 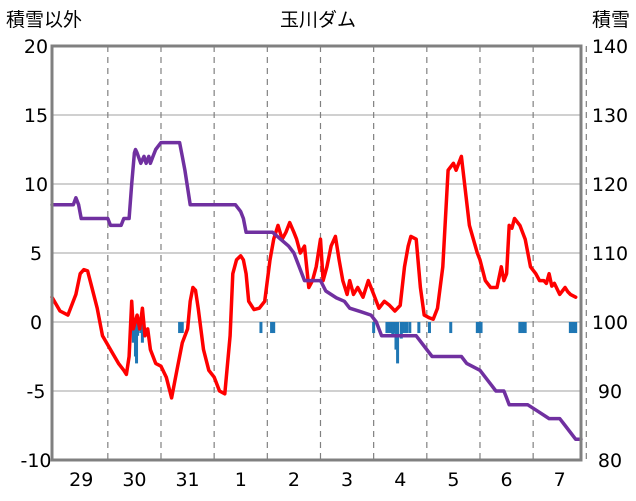 I want to click on x-tick-label: 3, so click(x=347, y=480).